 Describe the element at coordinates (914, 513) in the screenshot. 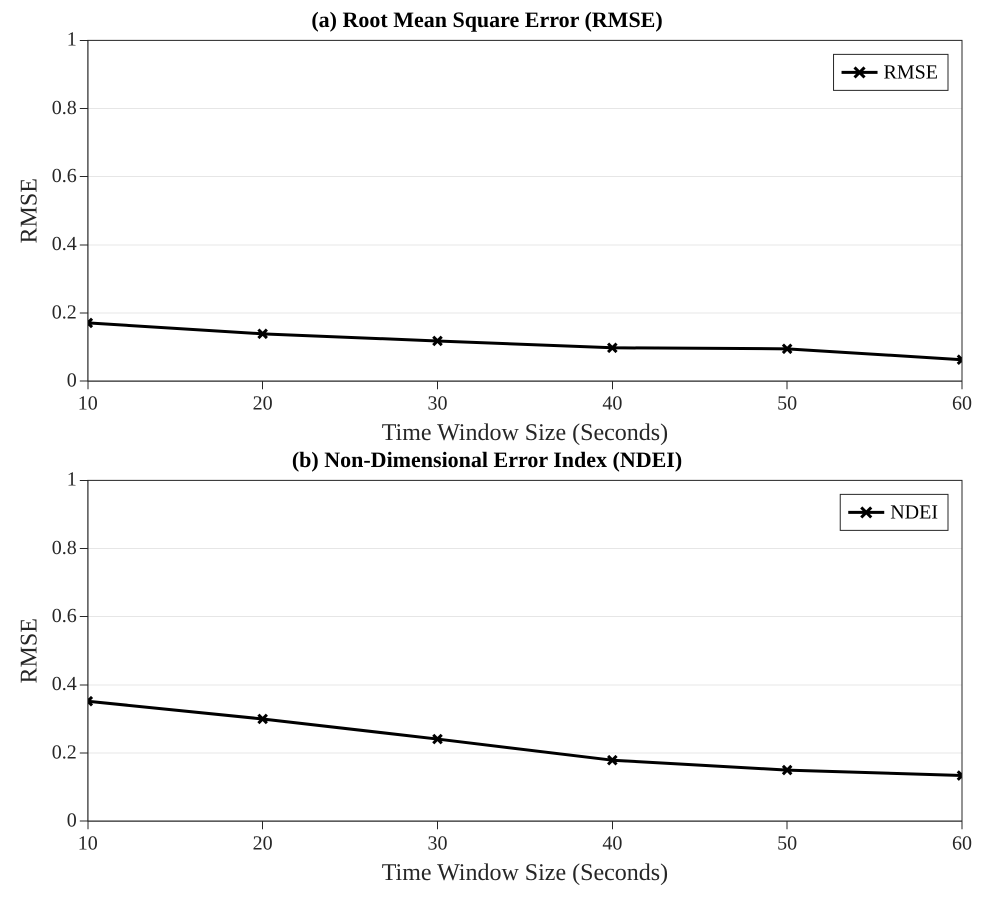

I see `legend-label: NDEI` at that location.